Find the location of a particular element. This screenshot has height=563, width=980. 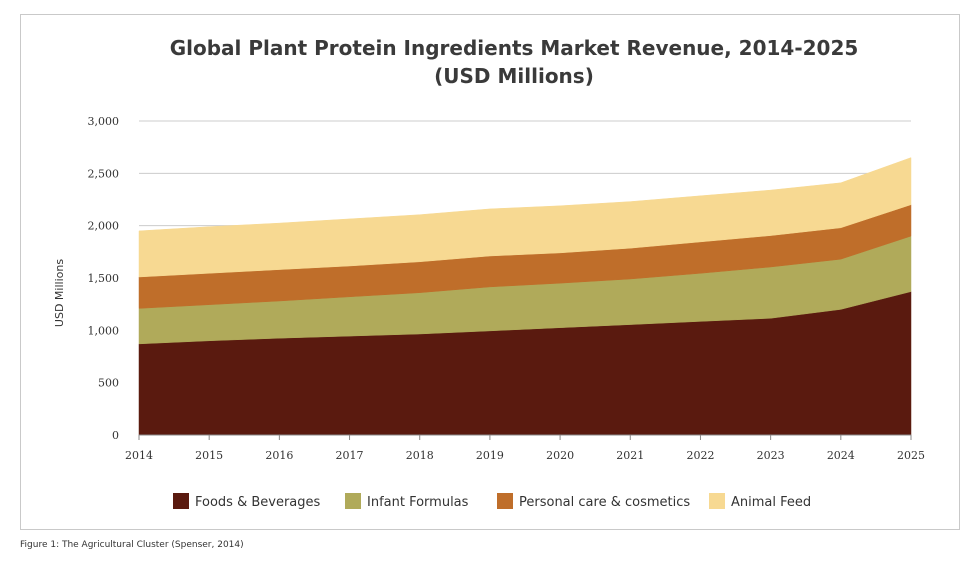

y-axis: 0 500 1,000 1,500 2,000 2,500 3,000 is located at coordinates (104, 278).